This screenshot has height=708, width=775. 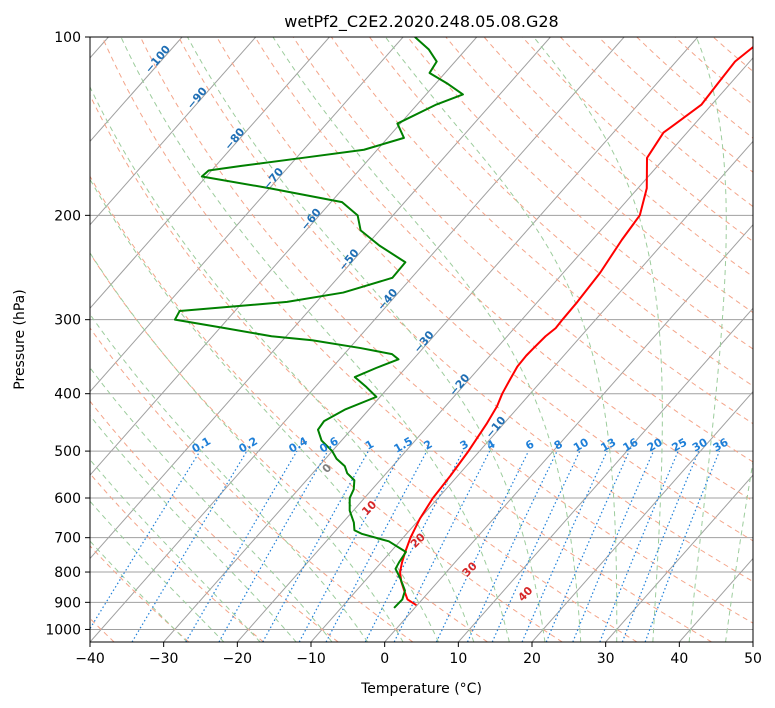 What do you see at coordinates (67, 395) in the screenshot?
I see `y-tick-label: 400` at bounding box center [67, 395].